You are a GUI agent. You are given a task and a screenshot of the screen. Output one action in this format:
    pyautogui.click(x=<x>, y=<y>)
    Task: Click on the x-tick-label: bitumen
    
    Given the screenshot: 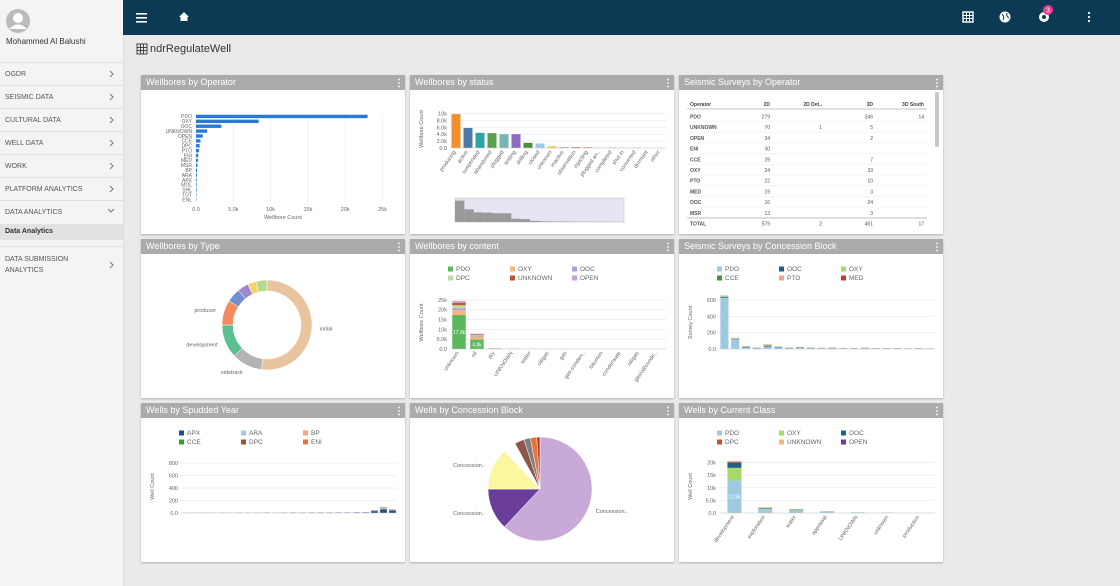 What is the action you would take?
    pyautogui.click(x=596, y=360)
    